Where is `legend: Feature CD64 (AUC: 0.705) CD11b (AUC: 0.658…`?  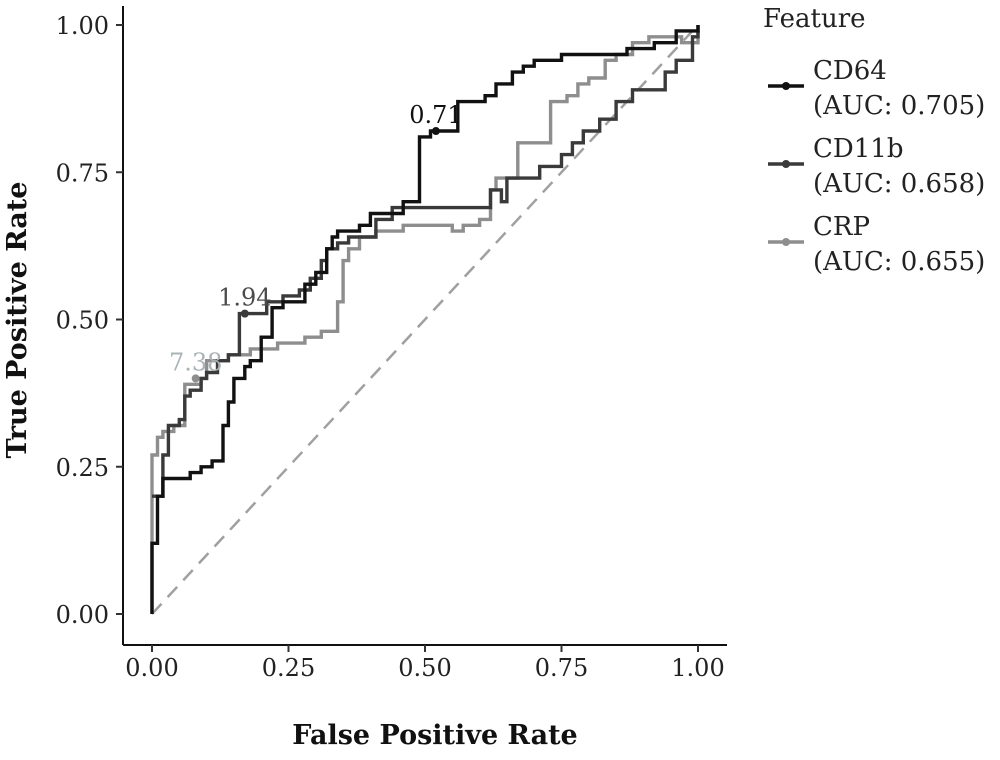
legend: Feature CD64 (AUC: 0.705) CD11b (AUC: 0.658… is located at coordinates (874, 140).